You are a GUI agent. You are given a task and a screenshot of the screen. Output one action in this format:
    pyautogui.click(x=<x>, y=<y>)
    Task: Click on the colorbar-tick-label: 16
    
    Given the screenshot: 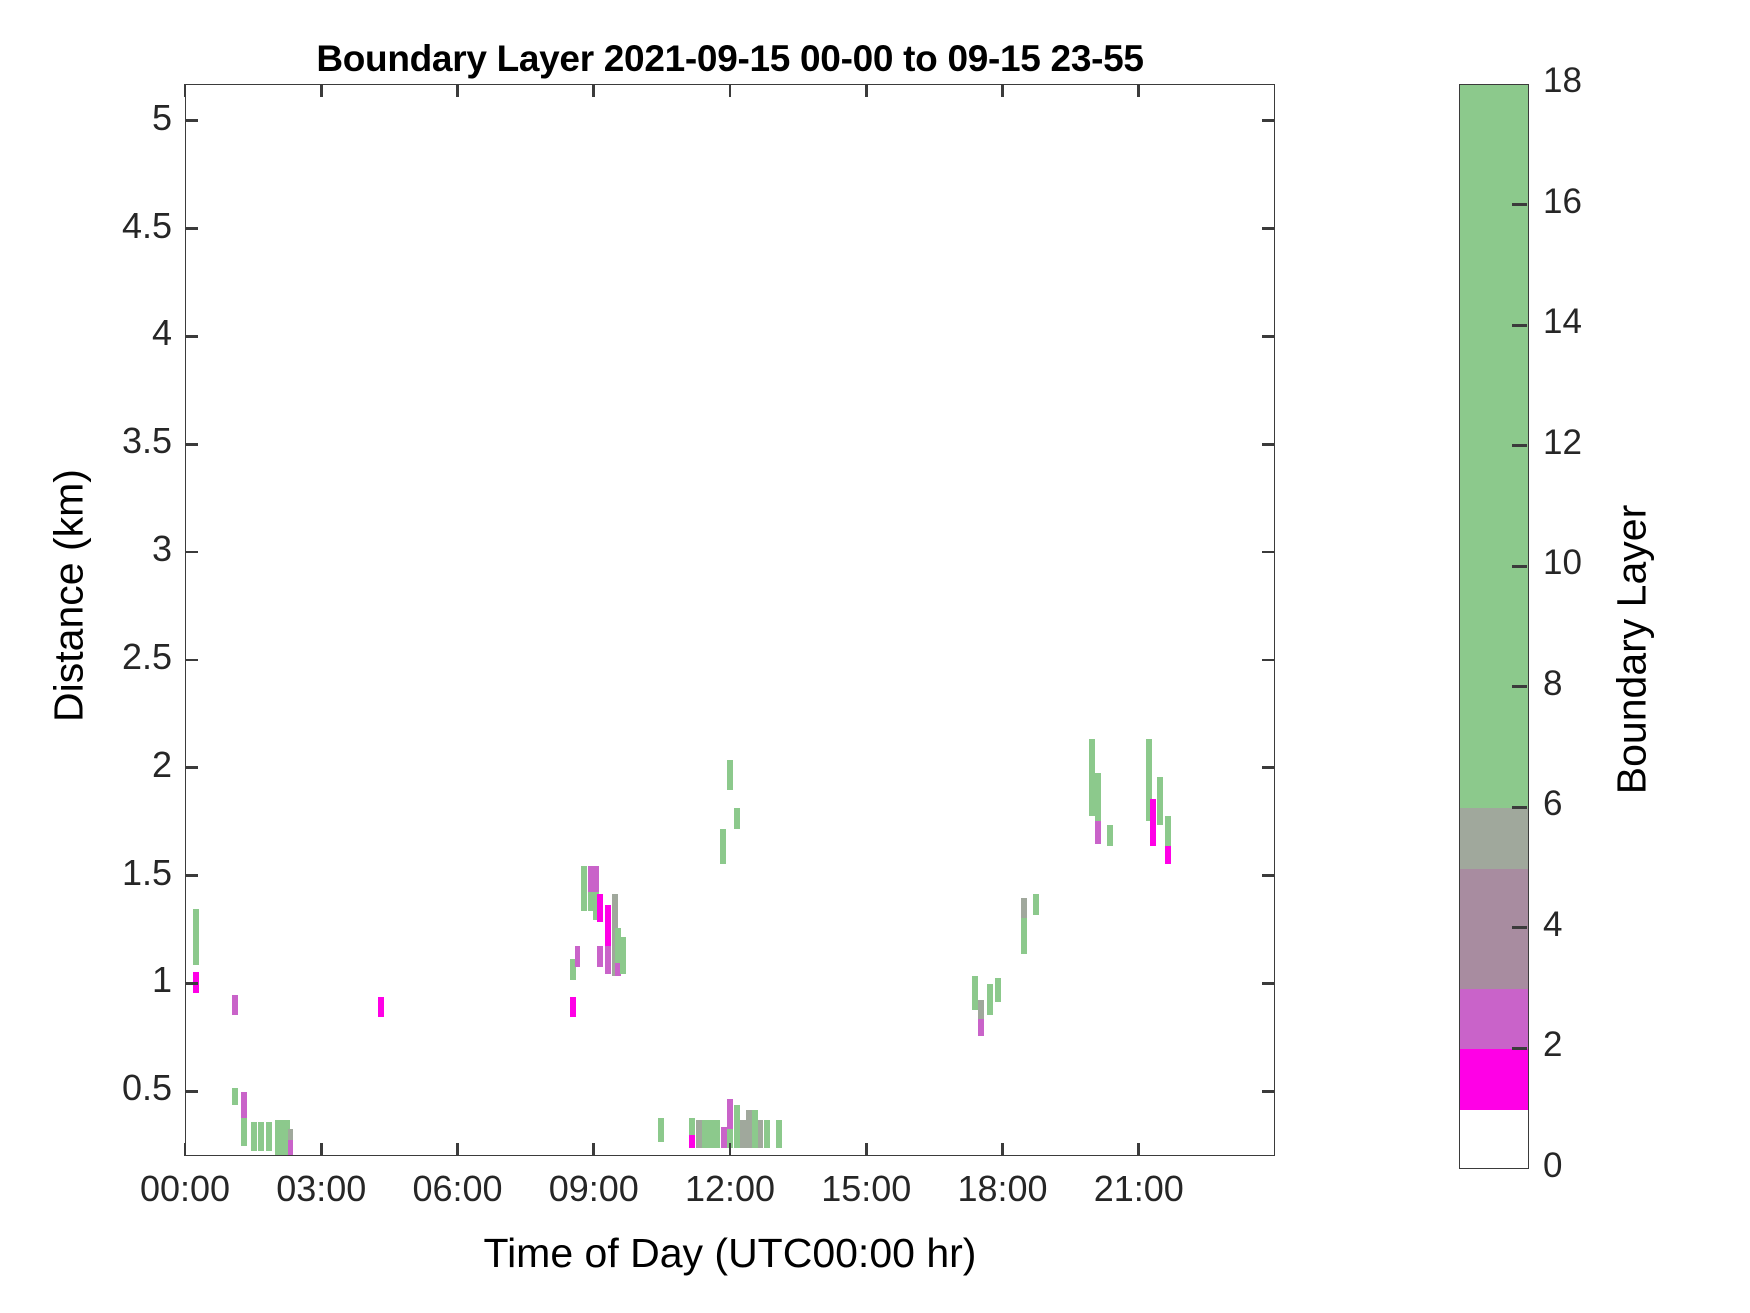 What is the action you would take?
    pyautogui.click(x=1562, y=201)
    